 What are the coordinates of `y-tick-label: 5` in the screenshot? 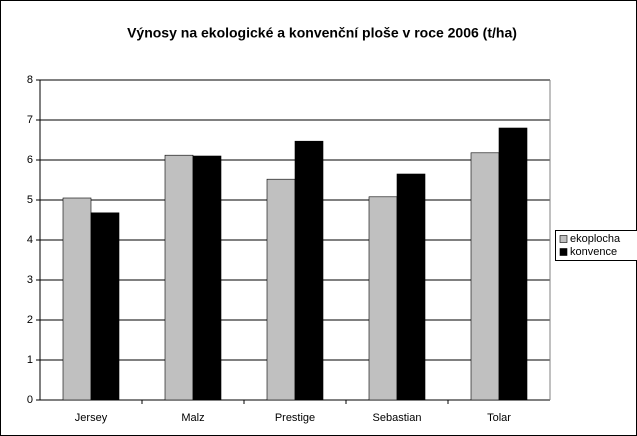 It's located at (30, 200).